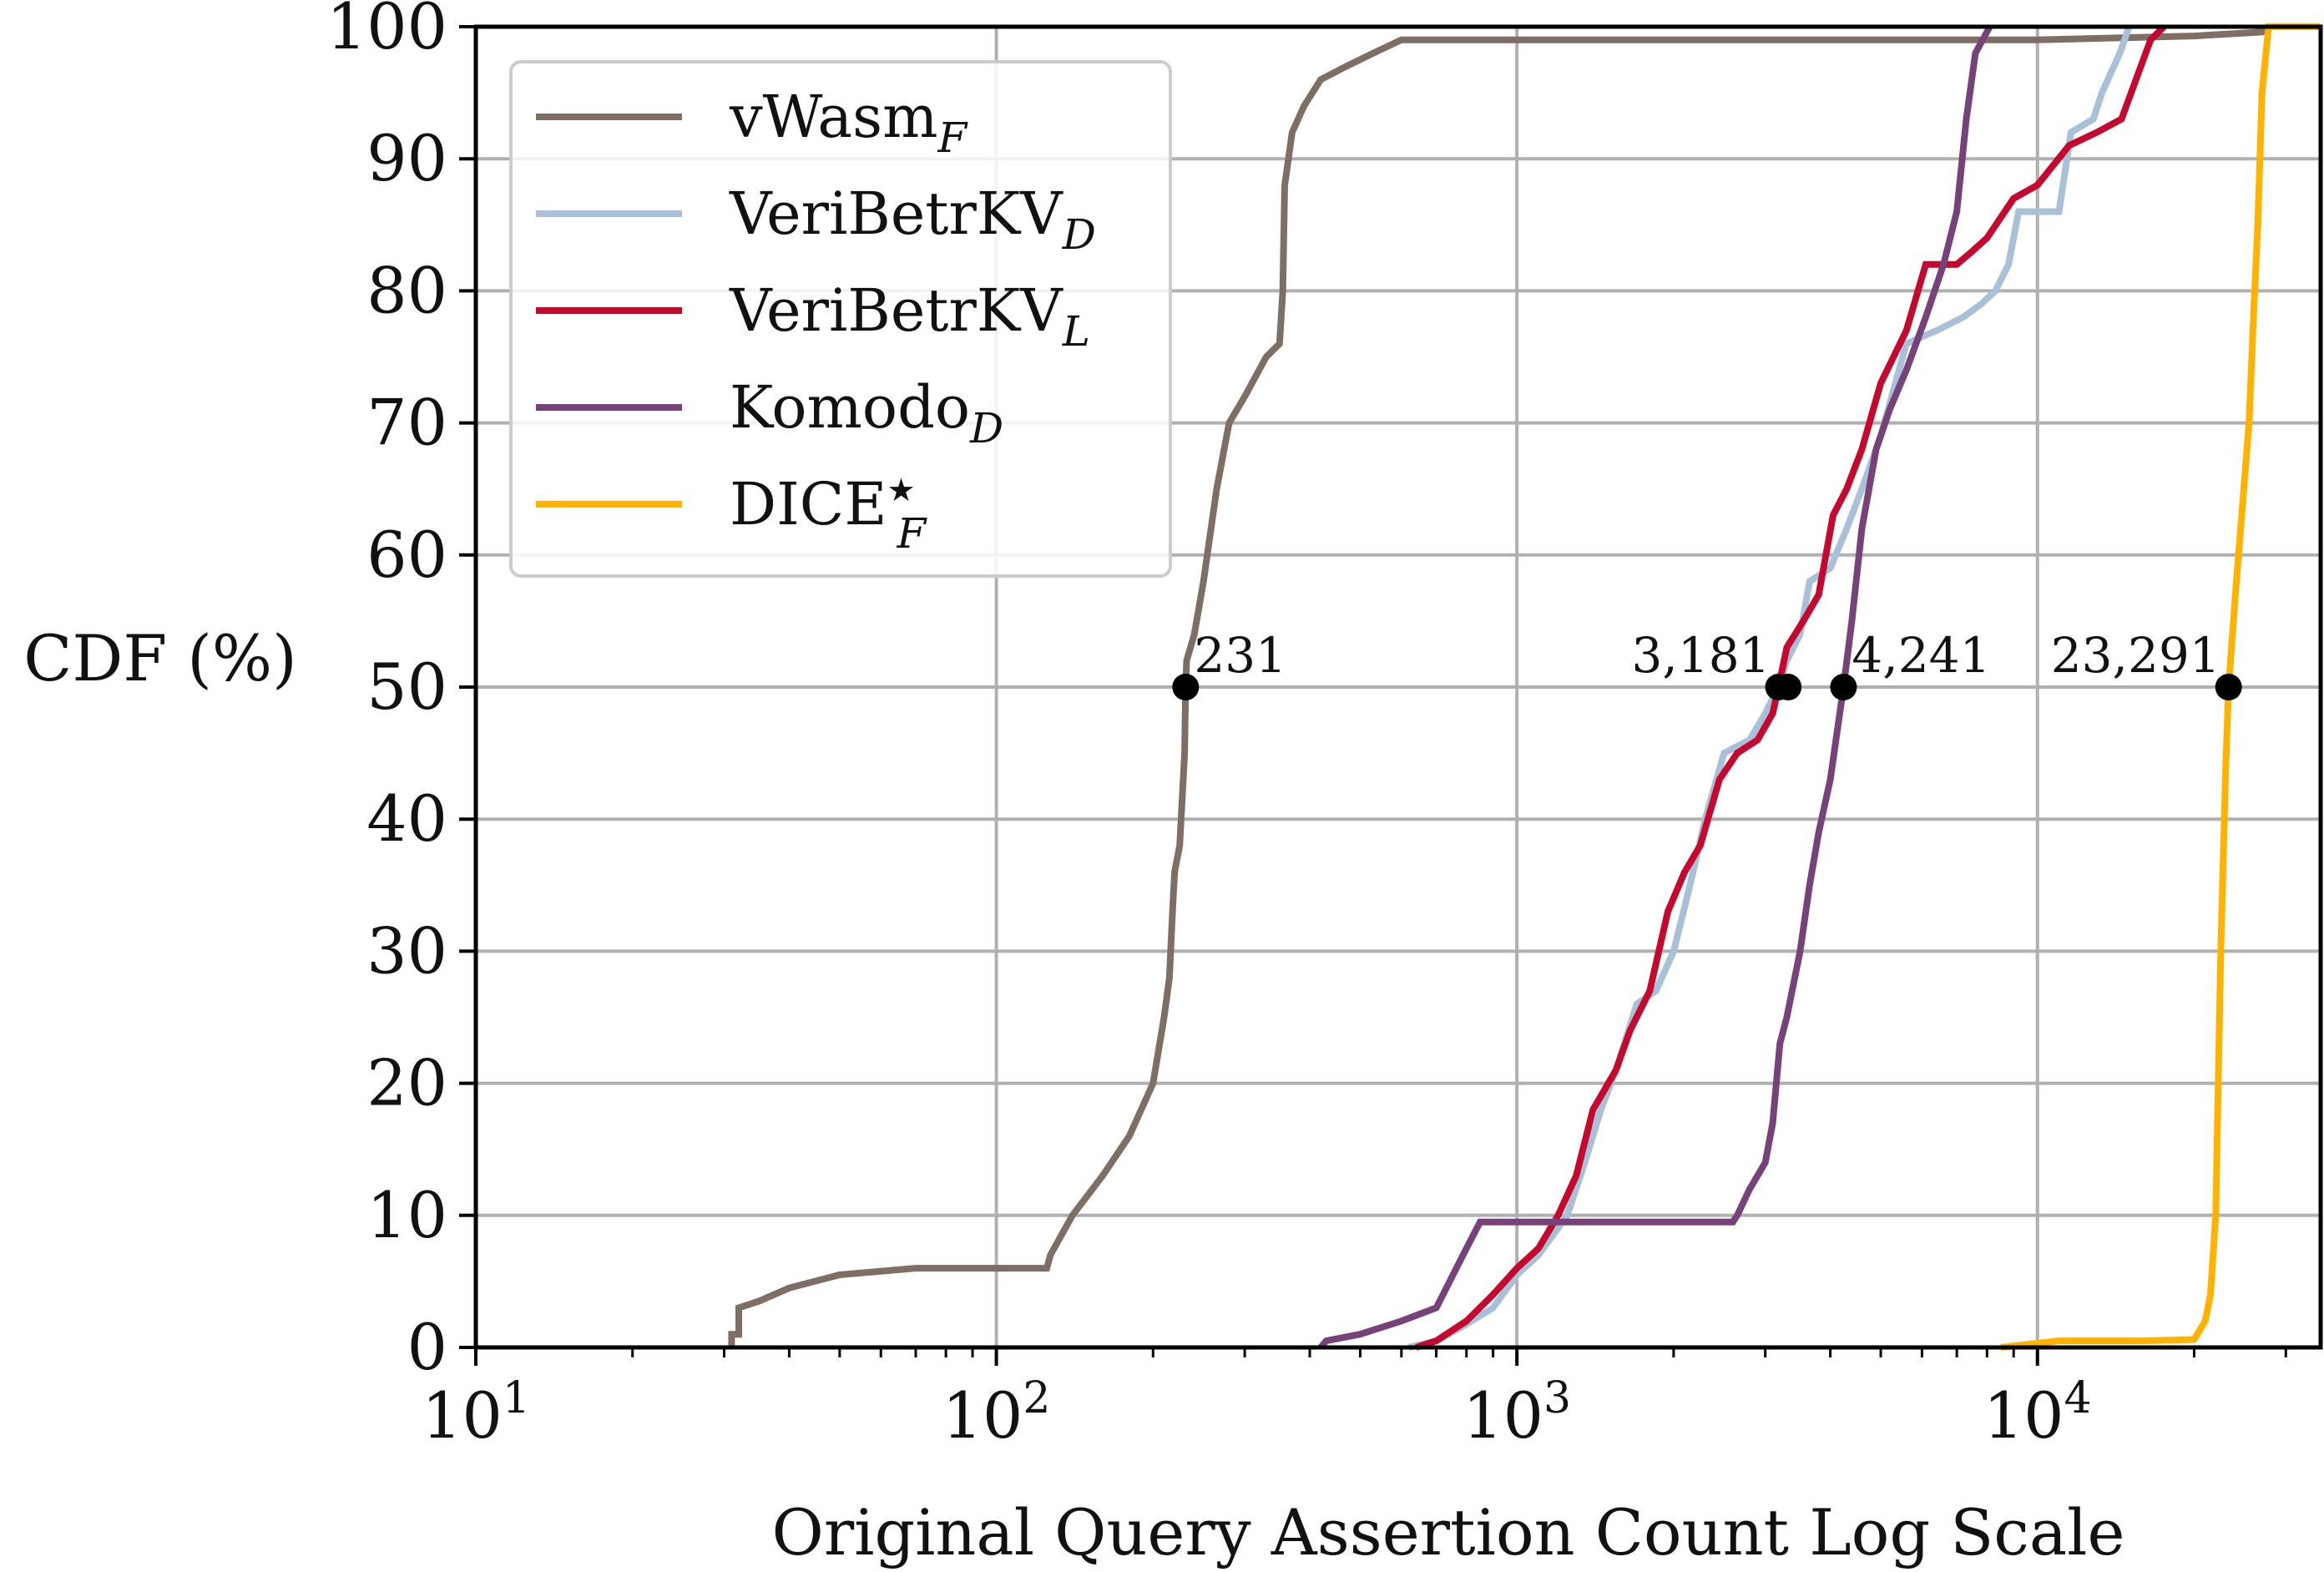 This screenshot has height=1572, width=2324. Describe the element at coordinates (829, 514) in the screenshot. I see `legend-label: DICE★ F` at that location.